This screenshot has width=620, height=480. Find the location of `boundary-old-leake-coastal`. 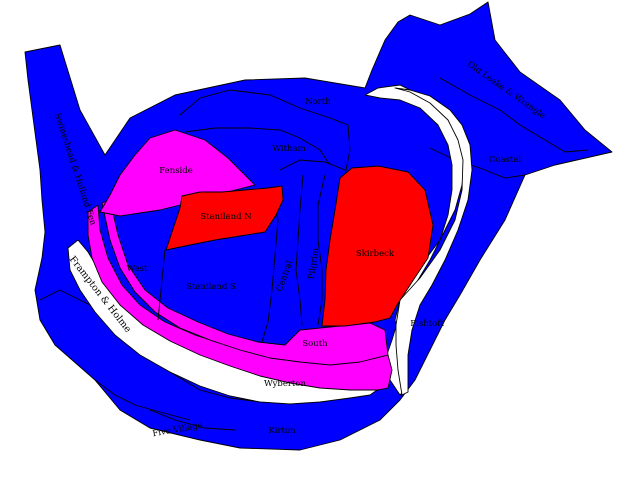

boundary-old-leake-coastal is located at coordinates (514, 115).